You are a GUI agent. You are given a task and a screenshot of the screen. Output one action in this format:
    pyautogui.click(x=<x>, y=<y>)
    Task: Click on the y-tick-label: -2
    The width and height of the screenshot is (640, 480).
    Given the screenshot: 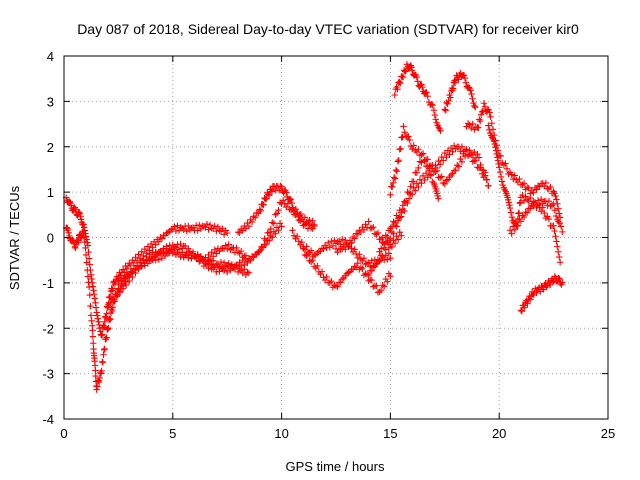 What is the action you would take?
    pyautogui.click(x=48, y=328)
    